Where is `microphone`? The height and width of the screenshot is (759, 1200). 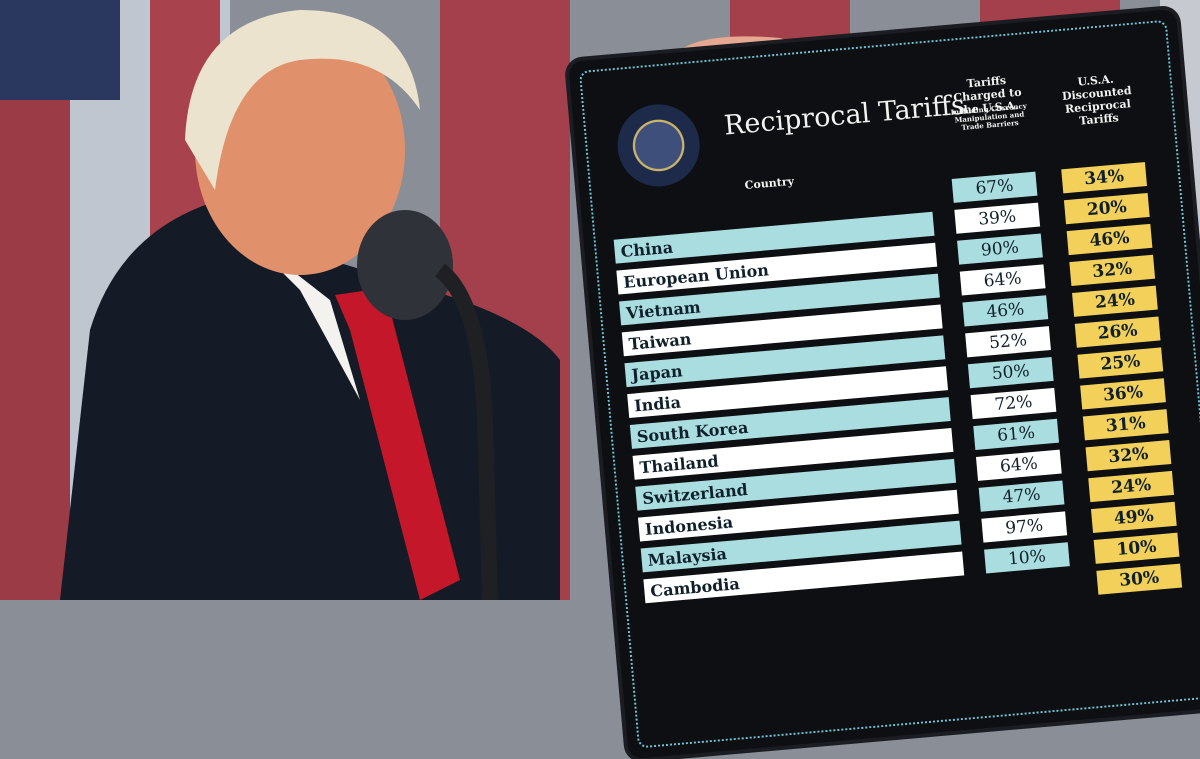 microphone is located at coordinates (405, 265).